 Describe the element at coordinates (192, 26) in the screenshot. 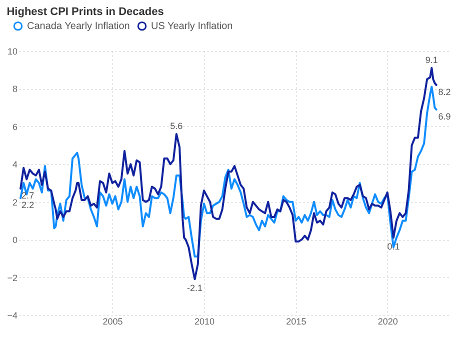

I see `legend-label: US Yearly Inflation` at that location.